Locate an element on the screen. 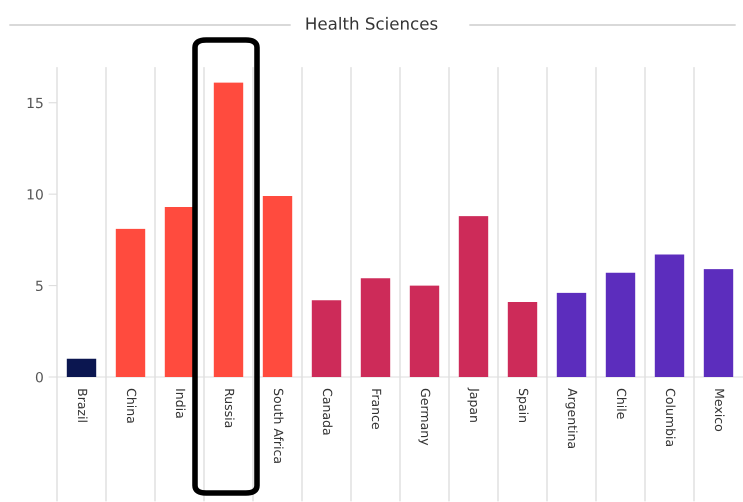  y-tick-label: 5 is located at coordinates (39, 286).